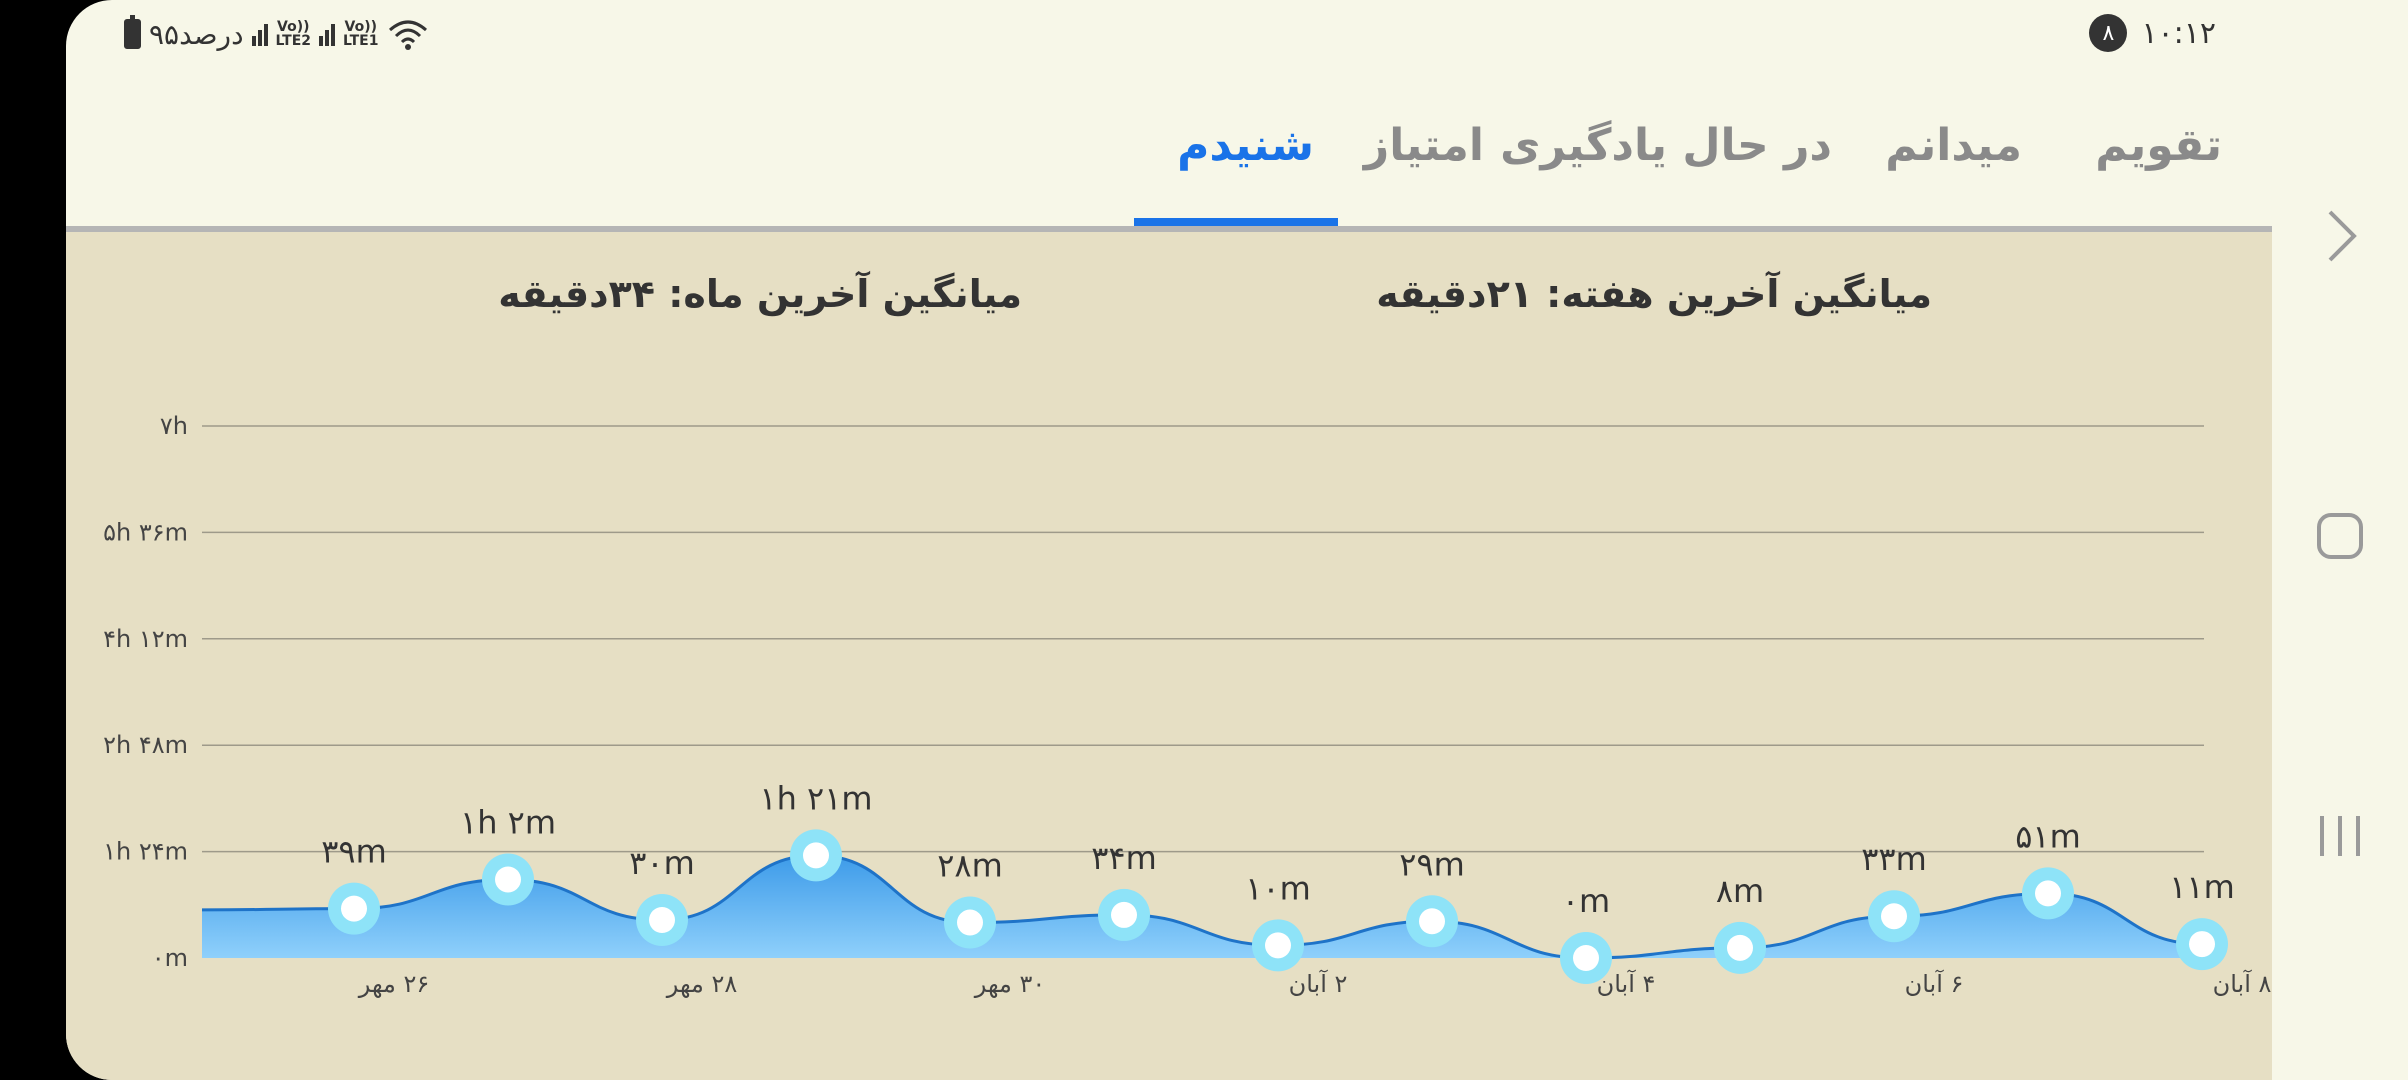 This screenshot has width=2408, height=1080. I want to click on notification-badge: ۸, so click(2108, 33).